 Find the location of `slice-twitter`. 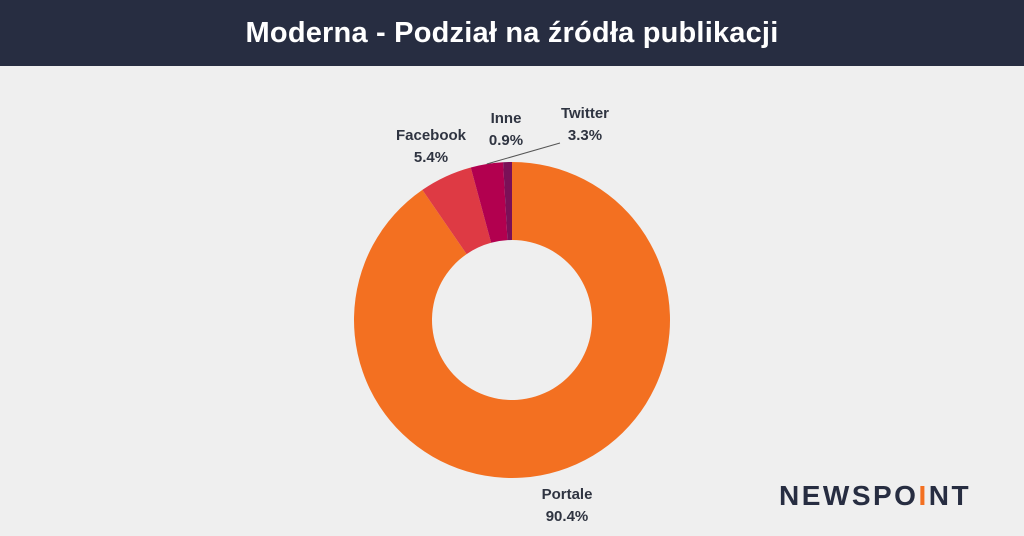

slice-twitter is located at coordinates (489, 202).